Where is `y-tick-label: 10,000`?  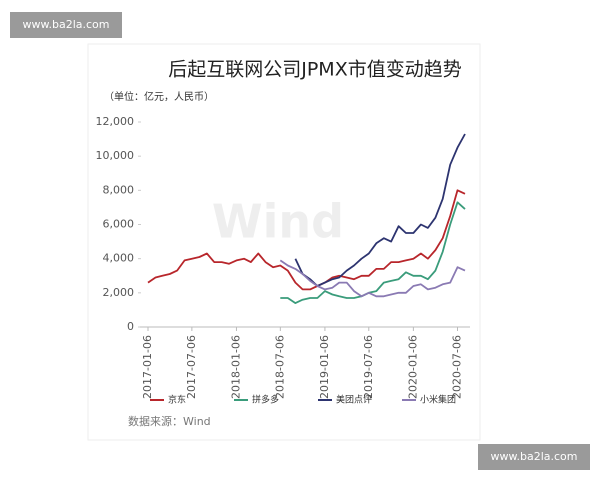 y-tick-label: 10,000 is located at coordinates (115, 155).